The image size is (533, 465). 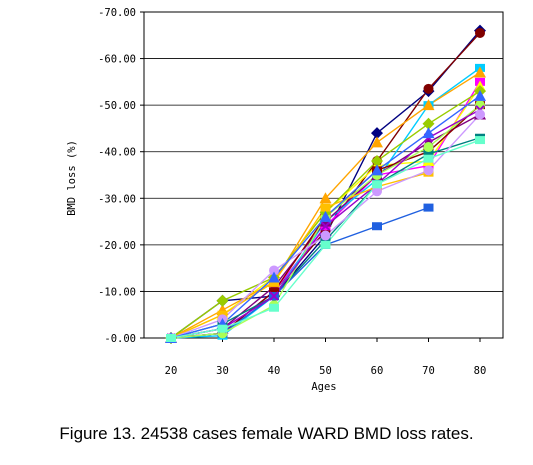 What do you see at coordinates (117, 199) in the screenshot?
I see `y-tick-label: -30.00` at bounding box center [117, 199].